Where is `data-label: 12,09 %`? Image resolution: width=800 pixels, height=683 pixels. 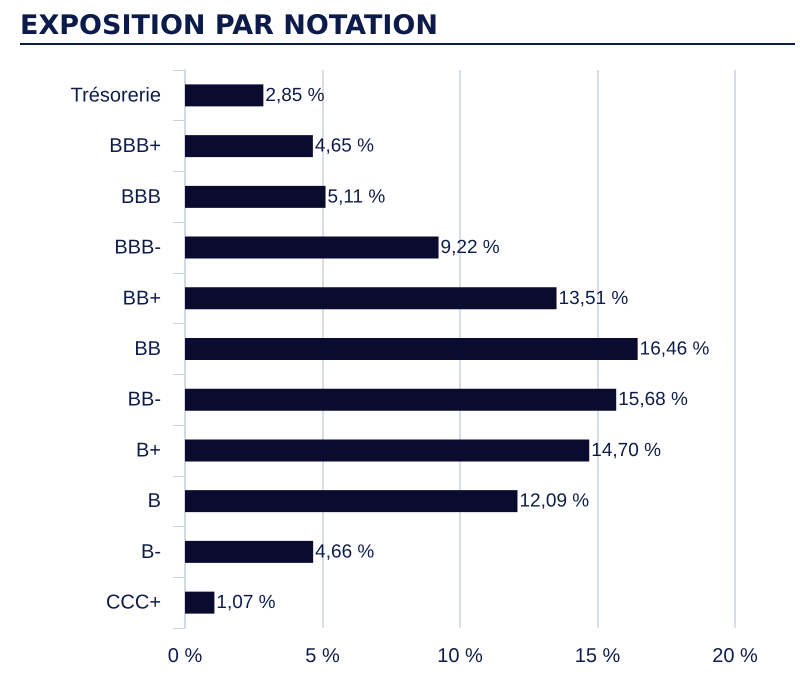
data-label: 12,09 % is located at coordinates (554, 501).